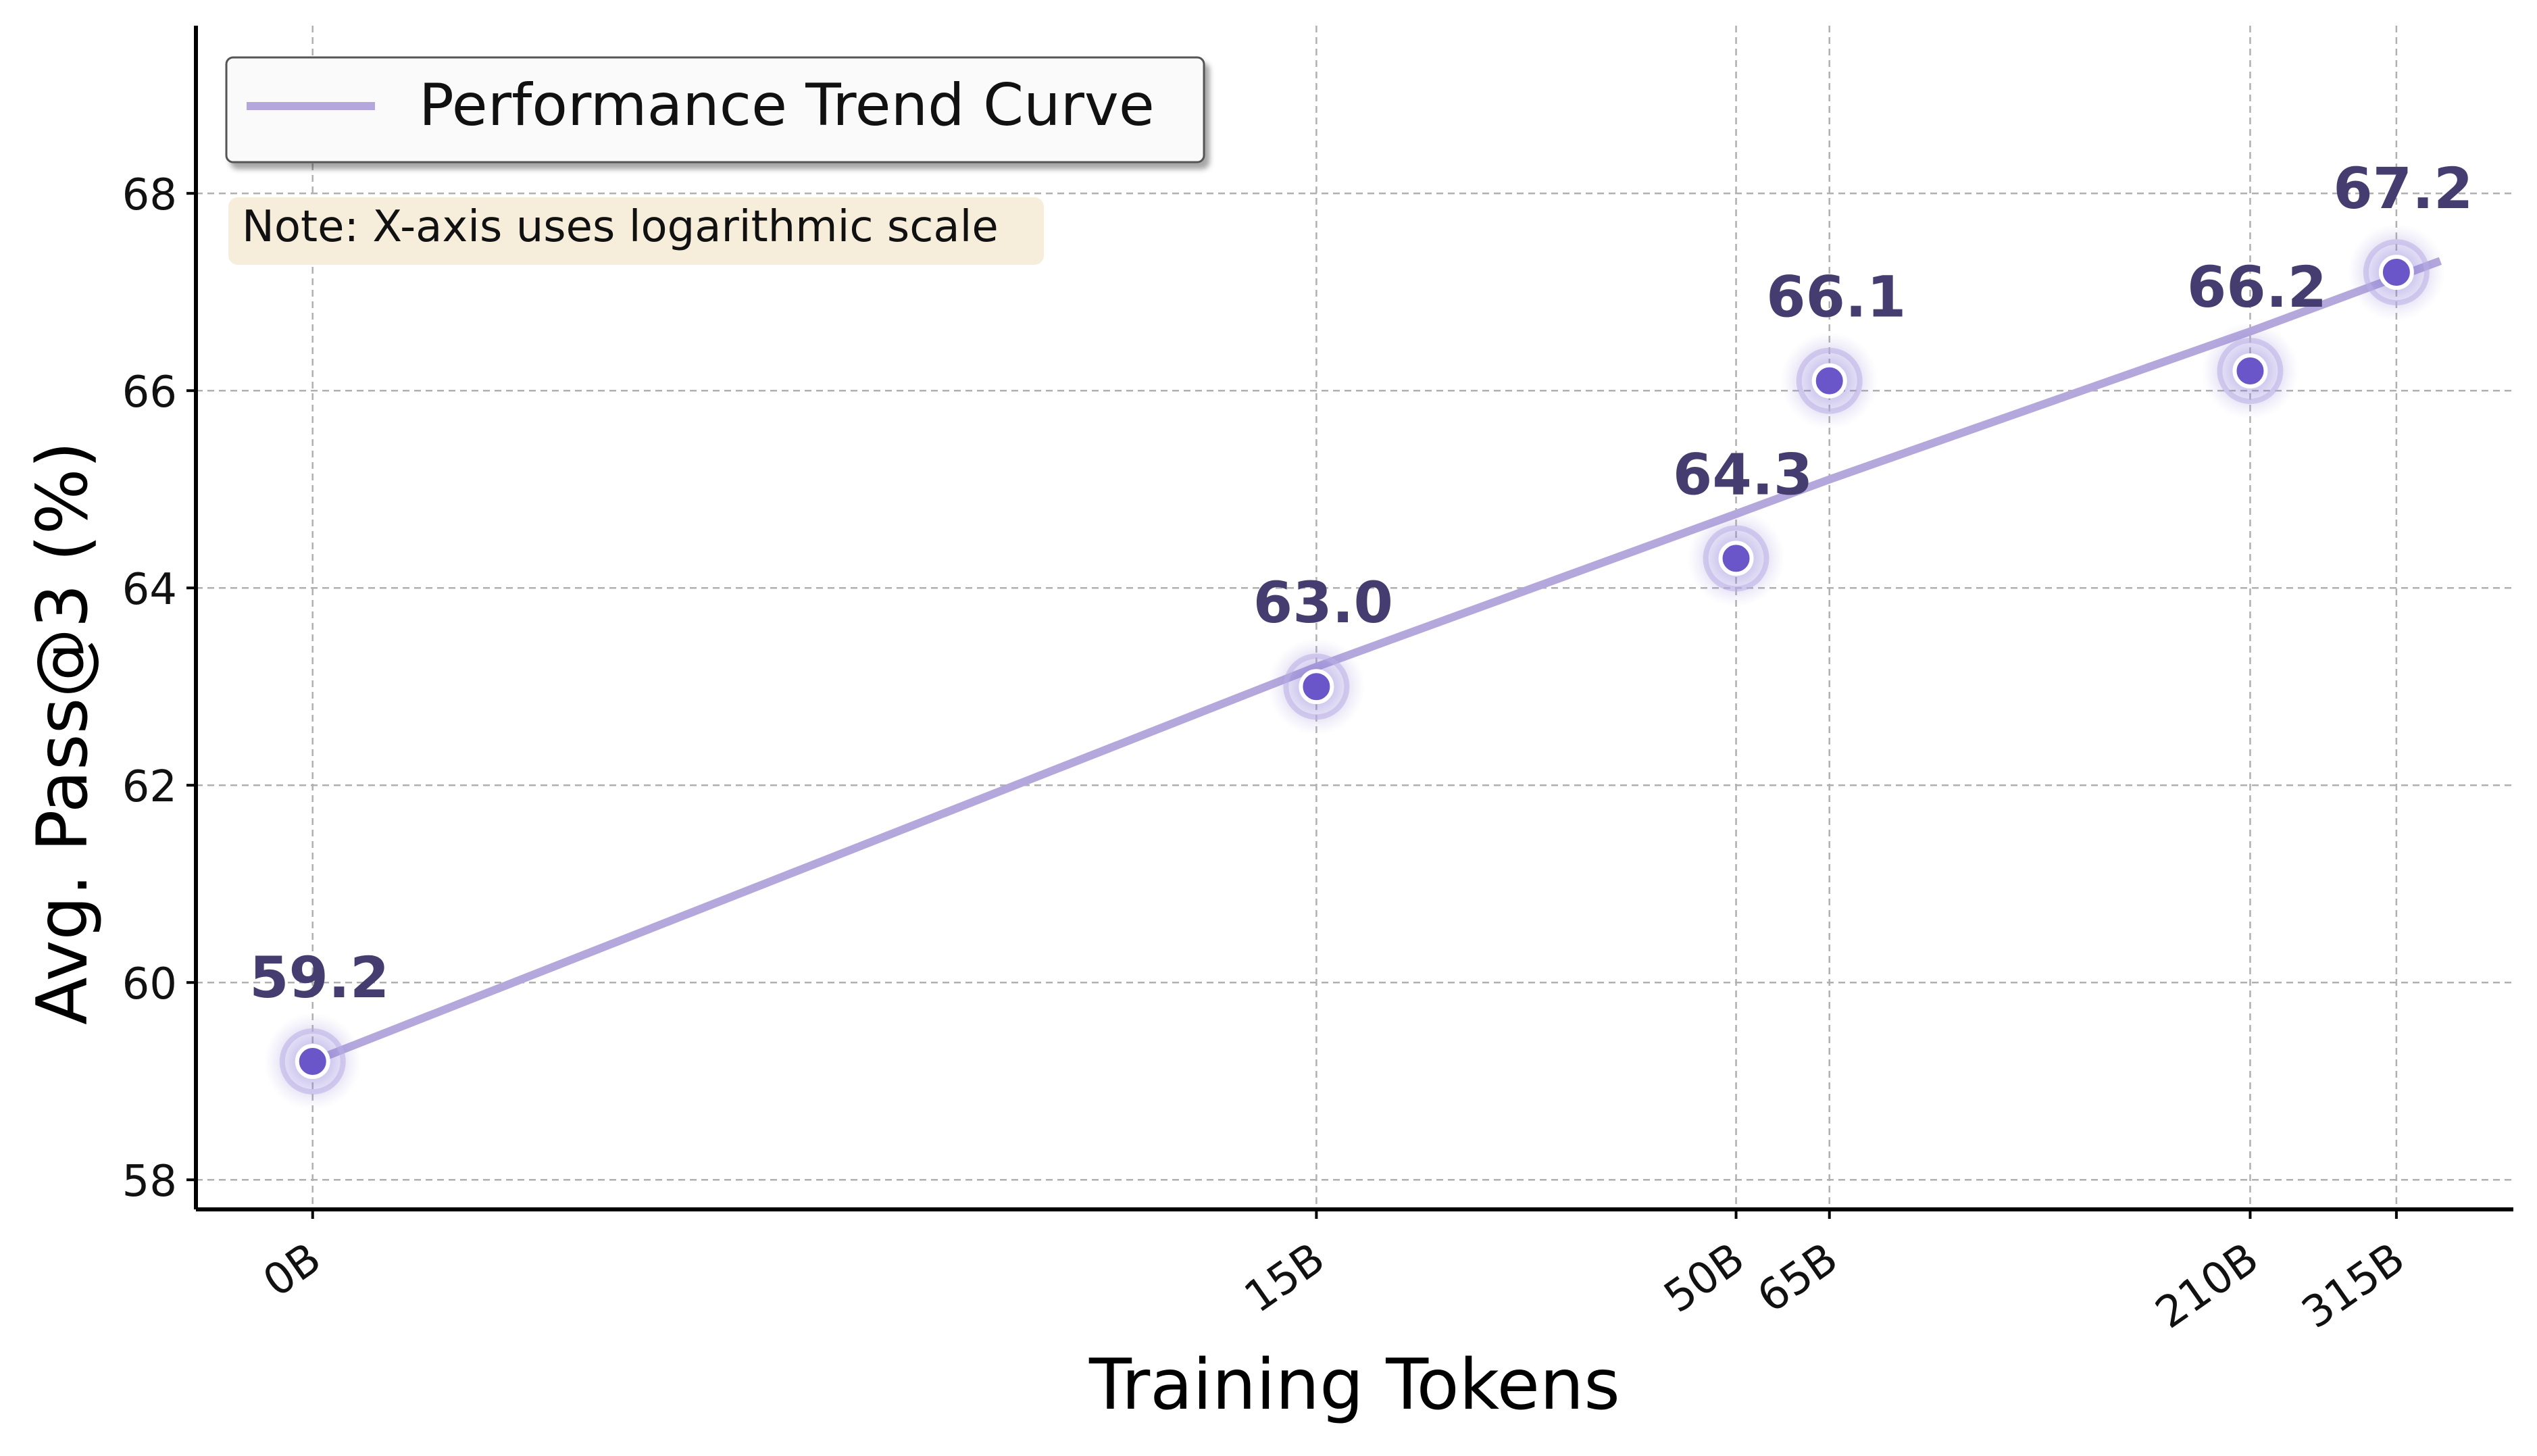 The width and height of the screenshot is (2537, 1456). Describe the element at coordinates (1323, 603) in the screenshot. I see `data-label: 63.0` at that location.